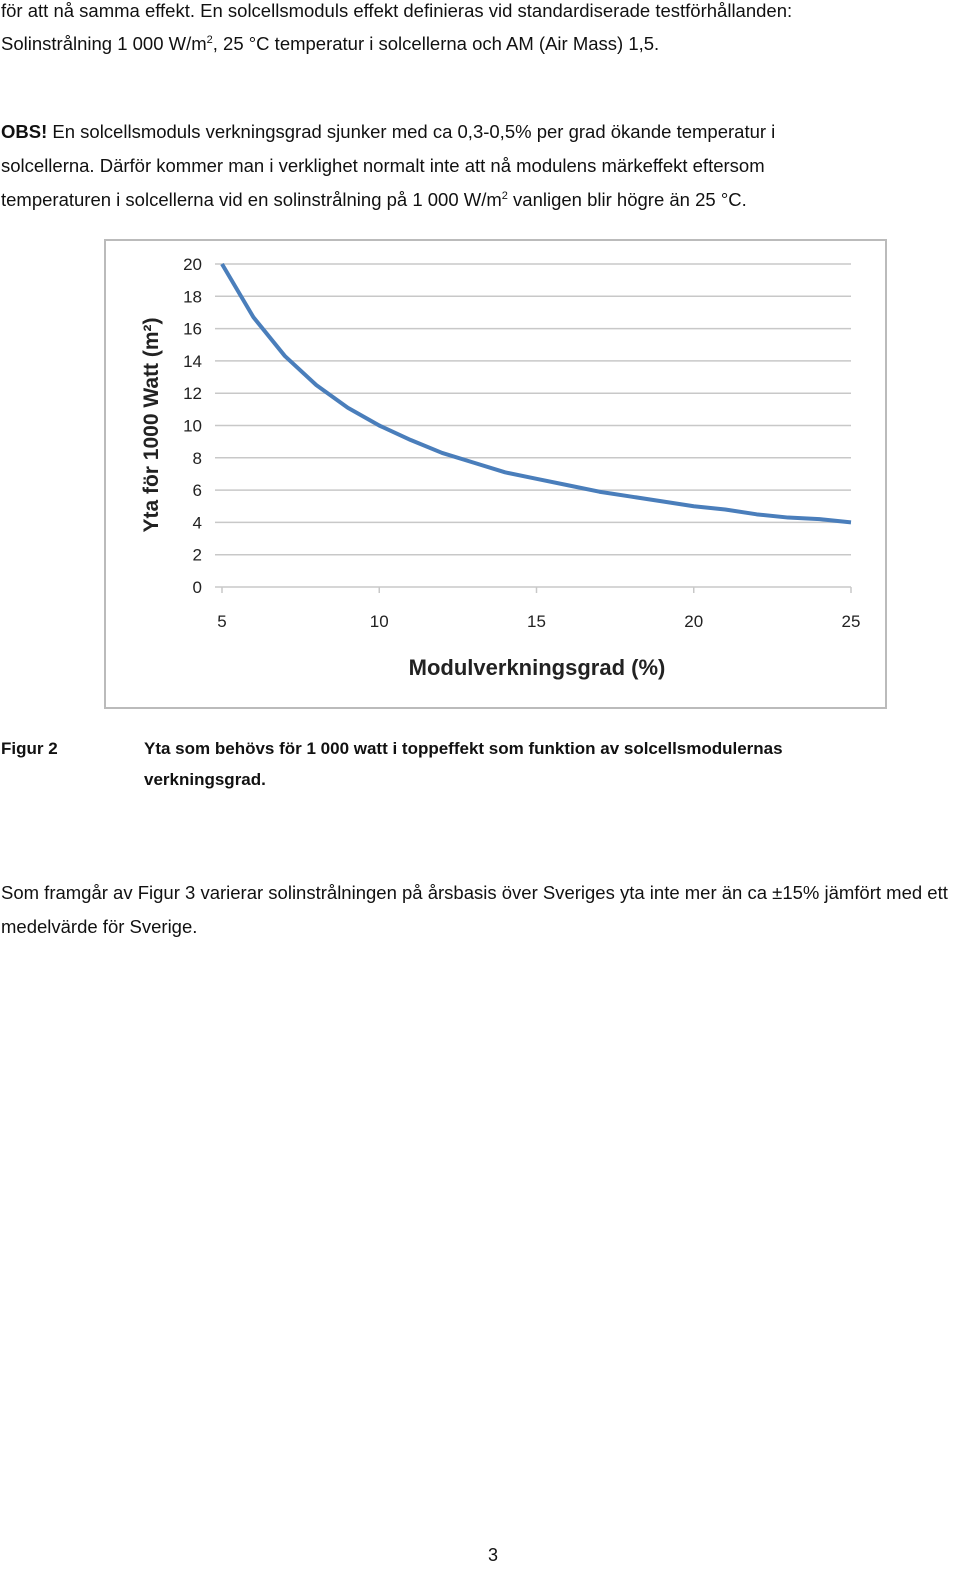 The width and height of the screenshot is (960, 1572). What do you see at coordinates (627, 199) in the screenshot?
I see `text: vanligen blir högre än 25 °C.` at bounding box center [627, 199].